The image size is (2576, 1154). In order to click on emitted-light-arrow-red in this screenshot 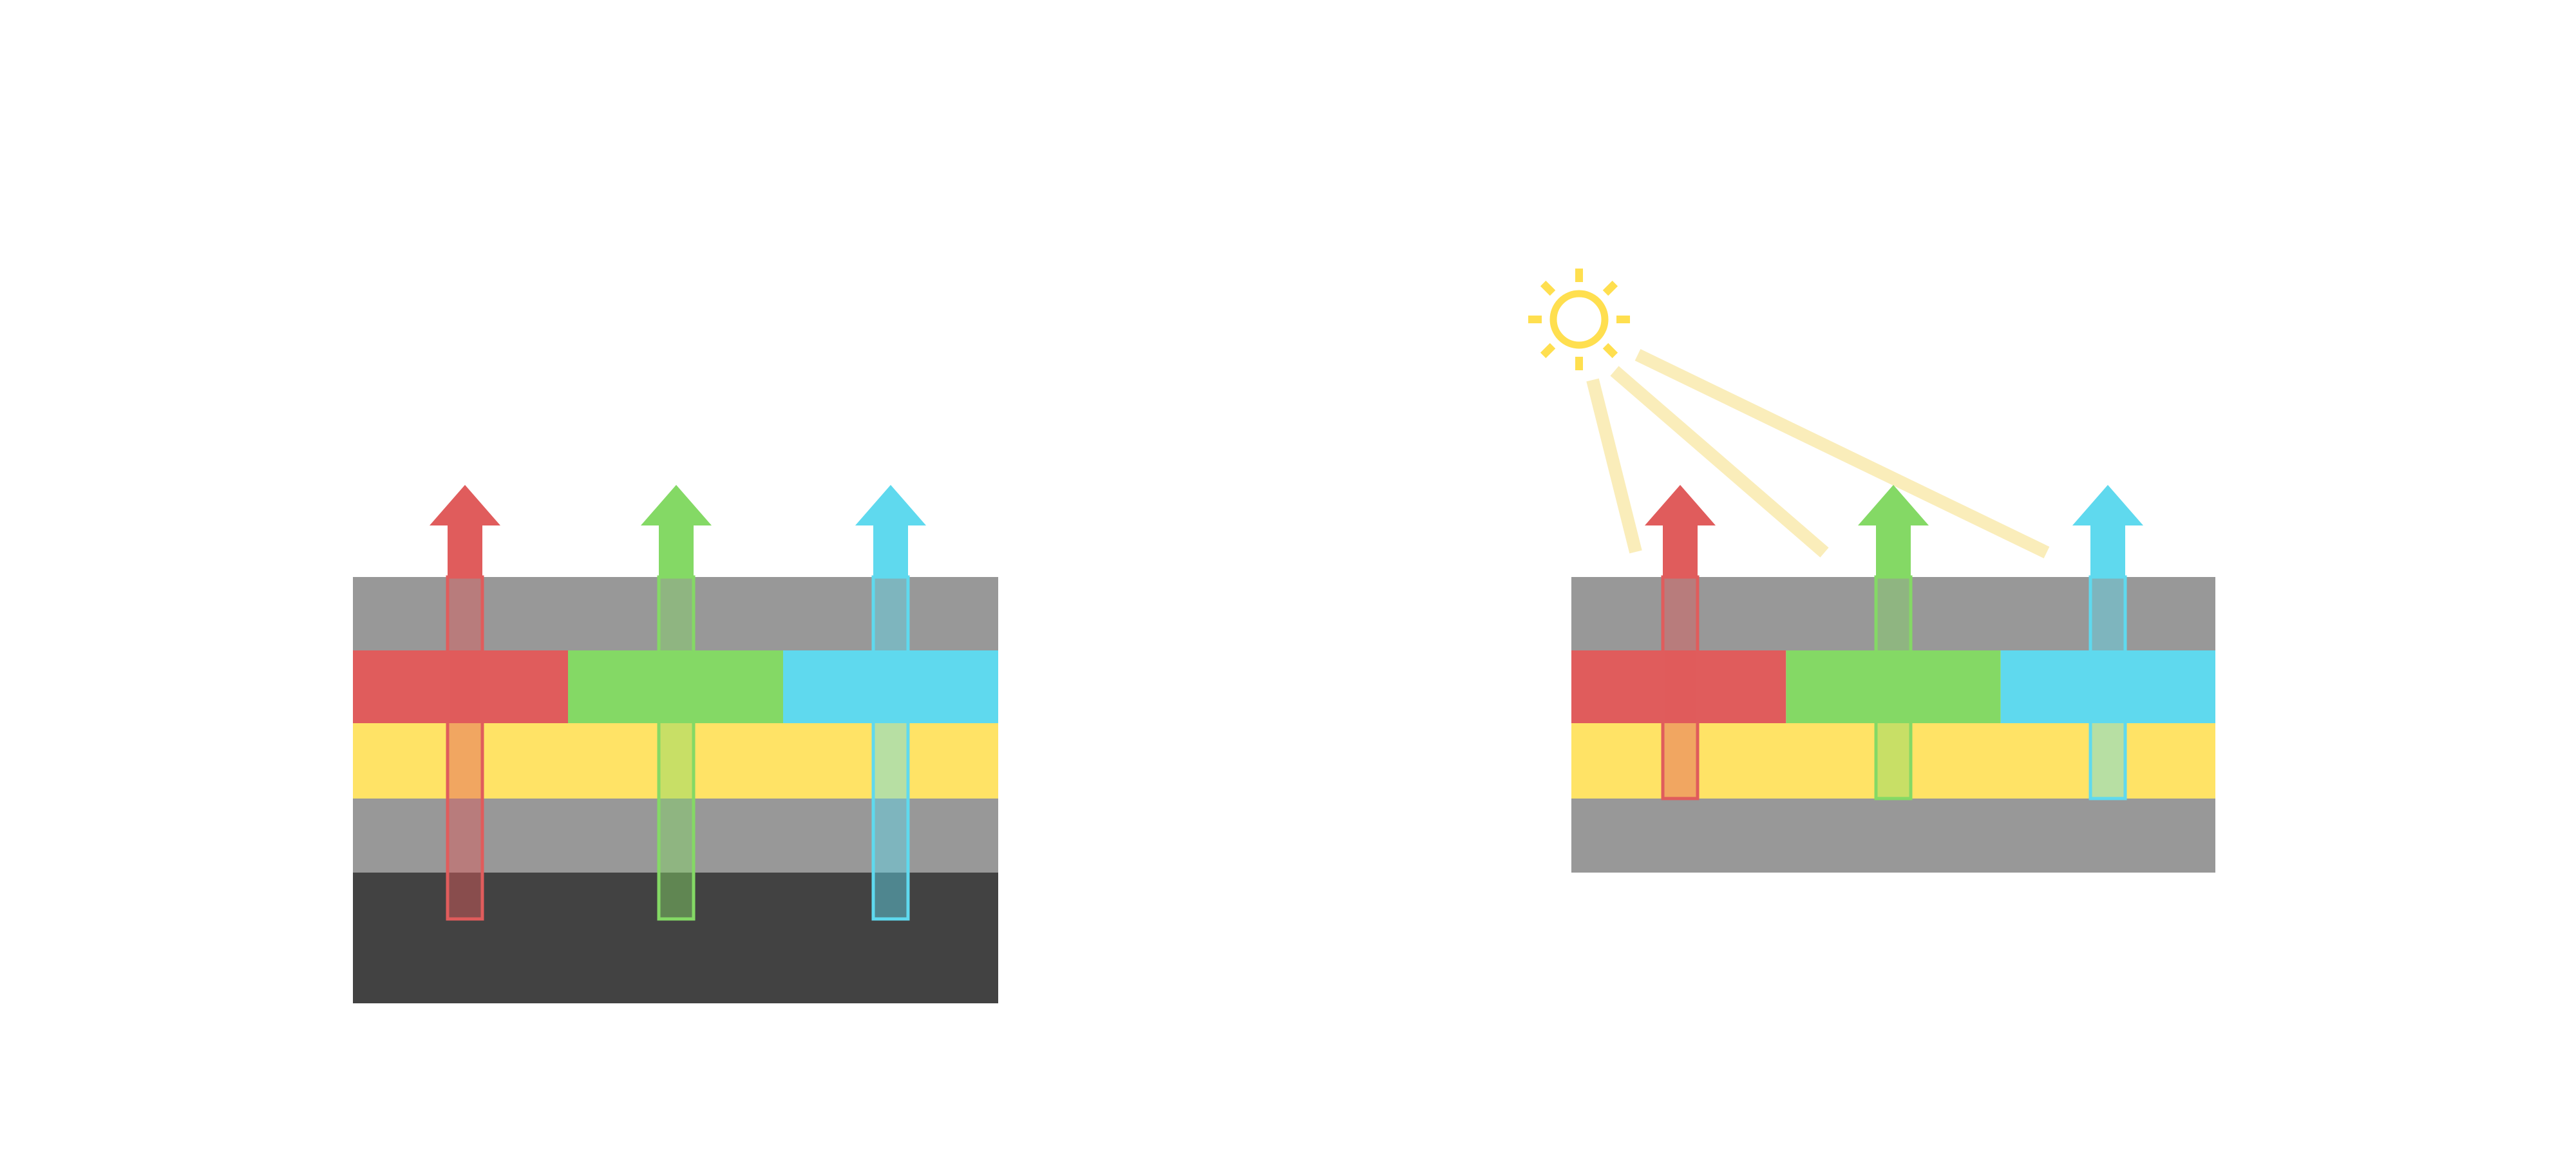, I will do `click(465, 703)`.